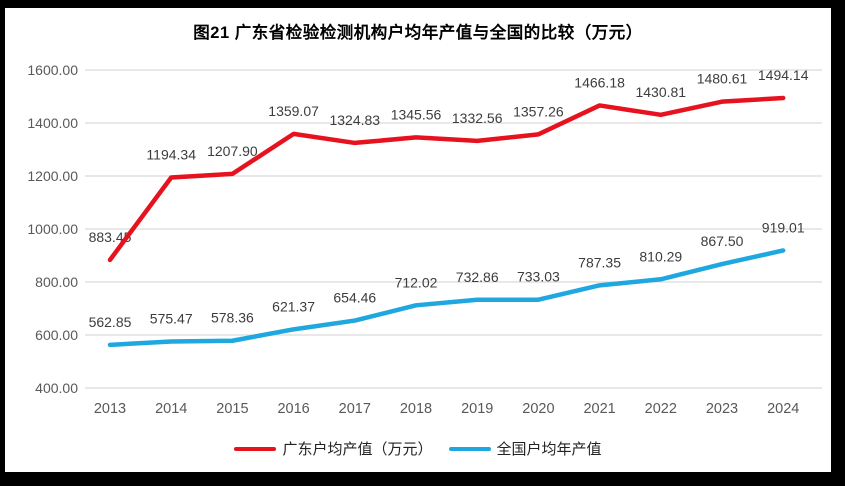  I want to click on chart-title: 图21 广东省检验检测机构户均年产值与全国的比较（万元）, so click(418, 33).